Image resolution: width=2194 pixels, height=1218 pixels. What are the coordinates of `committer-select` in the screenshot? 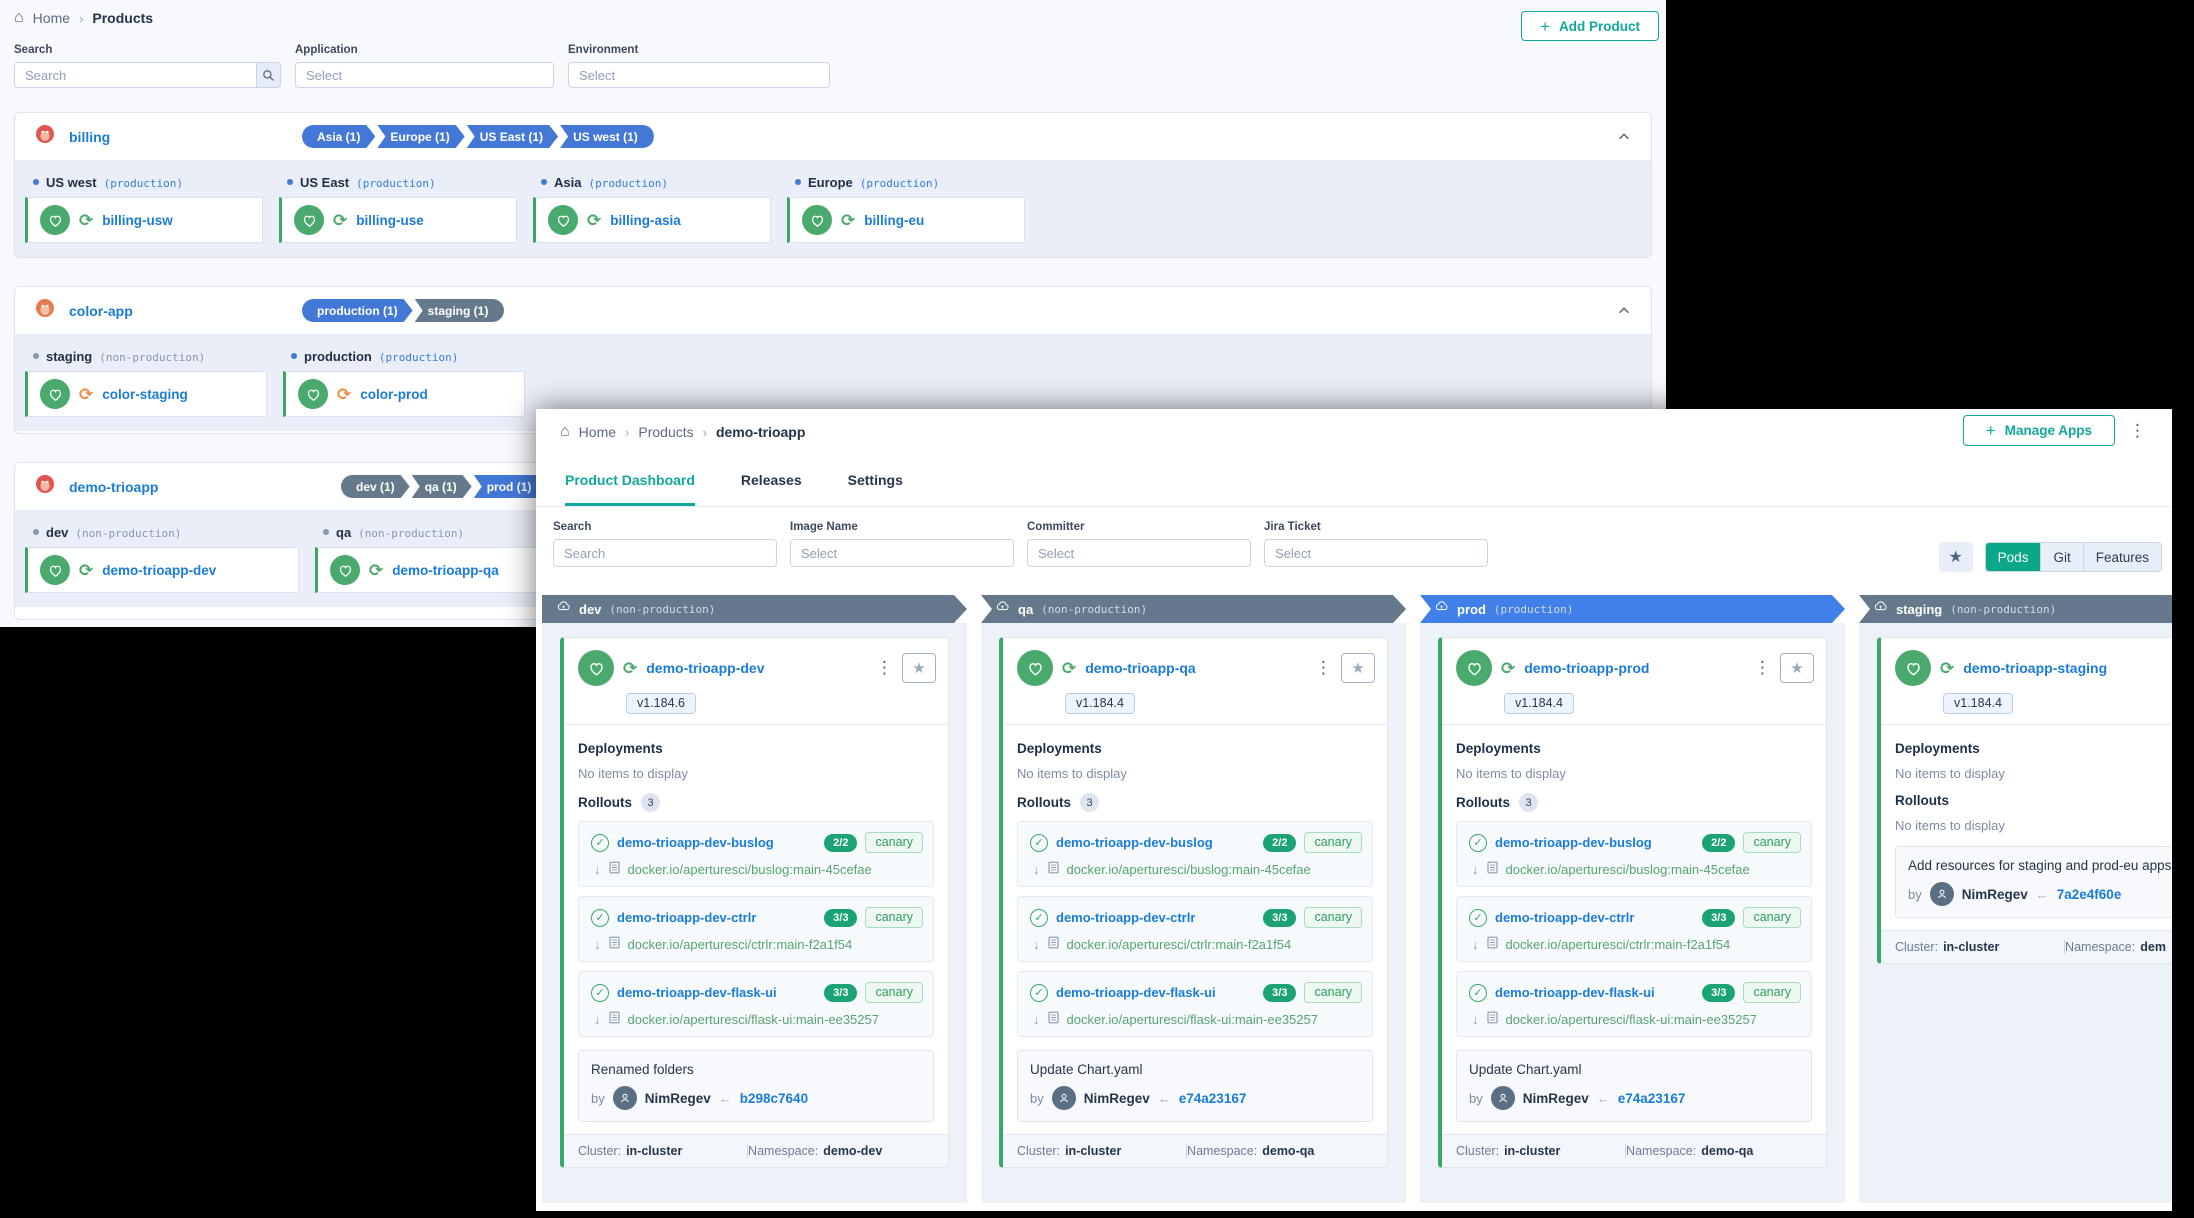 It's located at (1139, 553).